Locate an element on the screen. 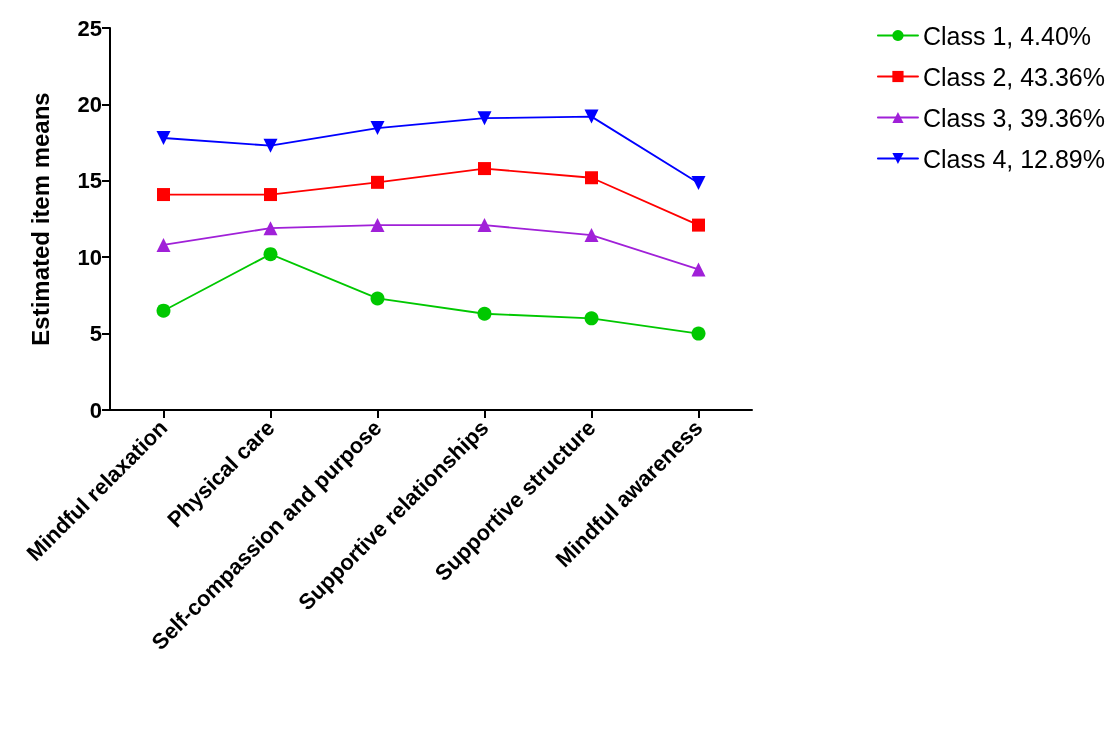  legend-label: Class 1, 4.40% is located at coordinates (1007, 35).